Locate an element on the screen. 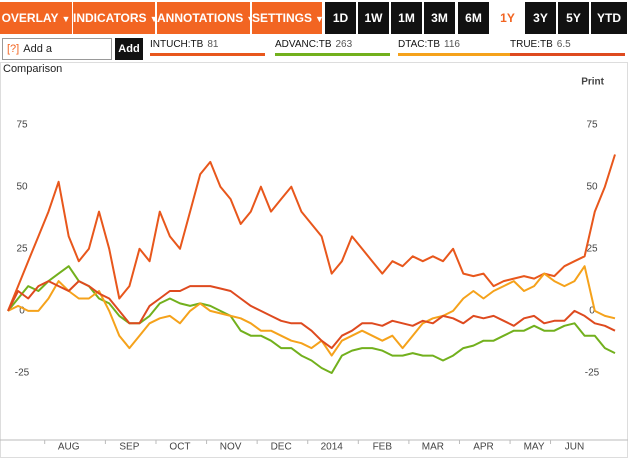 Image resolution: width=629 pixels, height=459 pixels. x-tick-label: AUG is located at coordinates (69, 447).